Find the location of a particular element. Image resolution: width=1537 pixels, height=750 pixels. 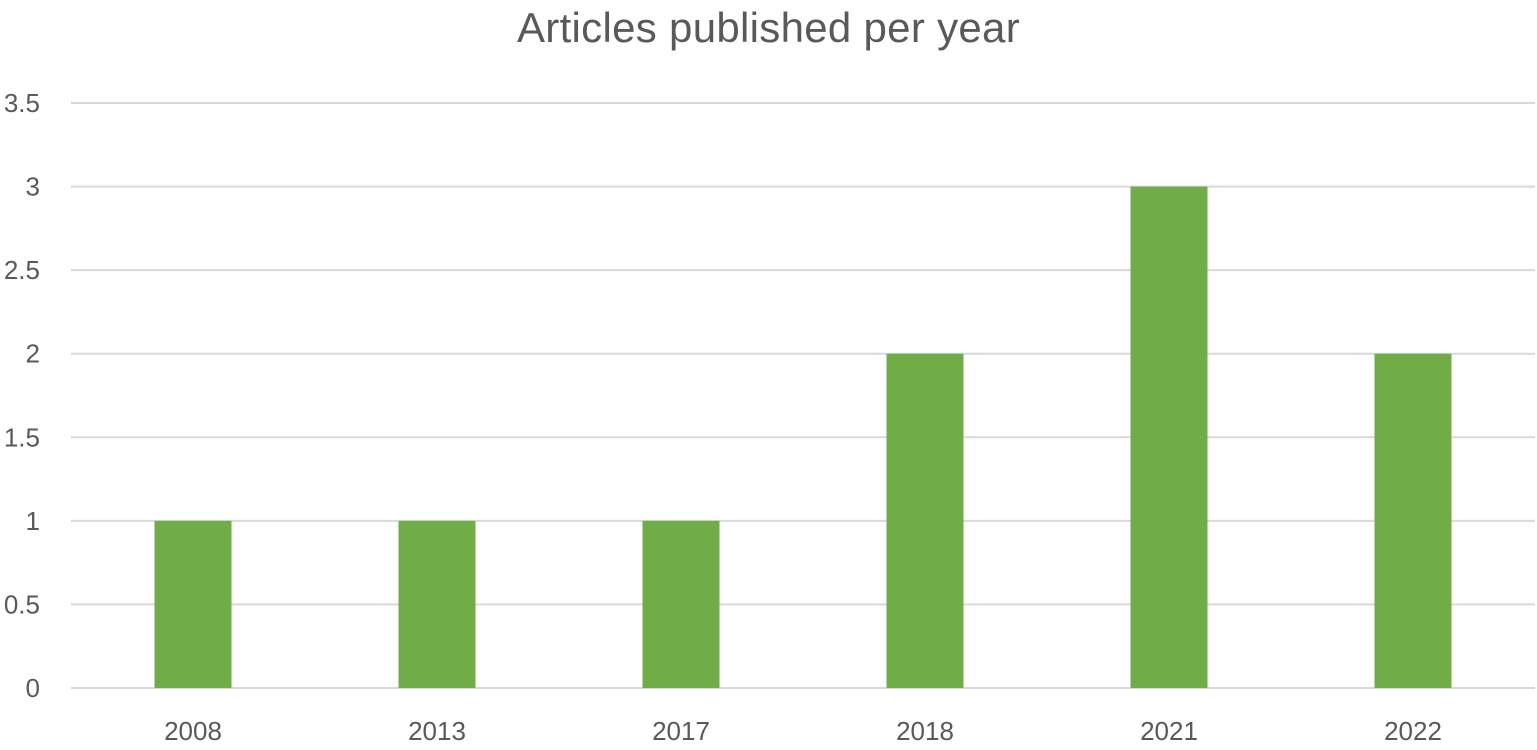

x-tick-label: 2021 is located at coordinates (1169, 731).